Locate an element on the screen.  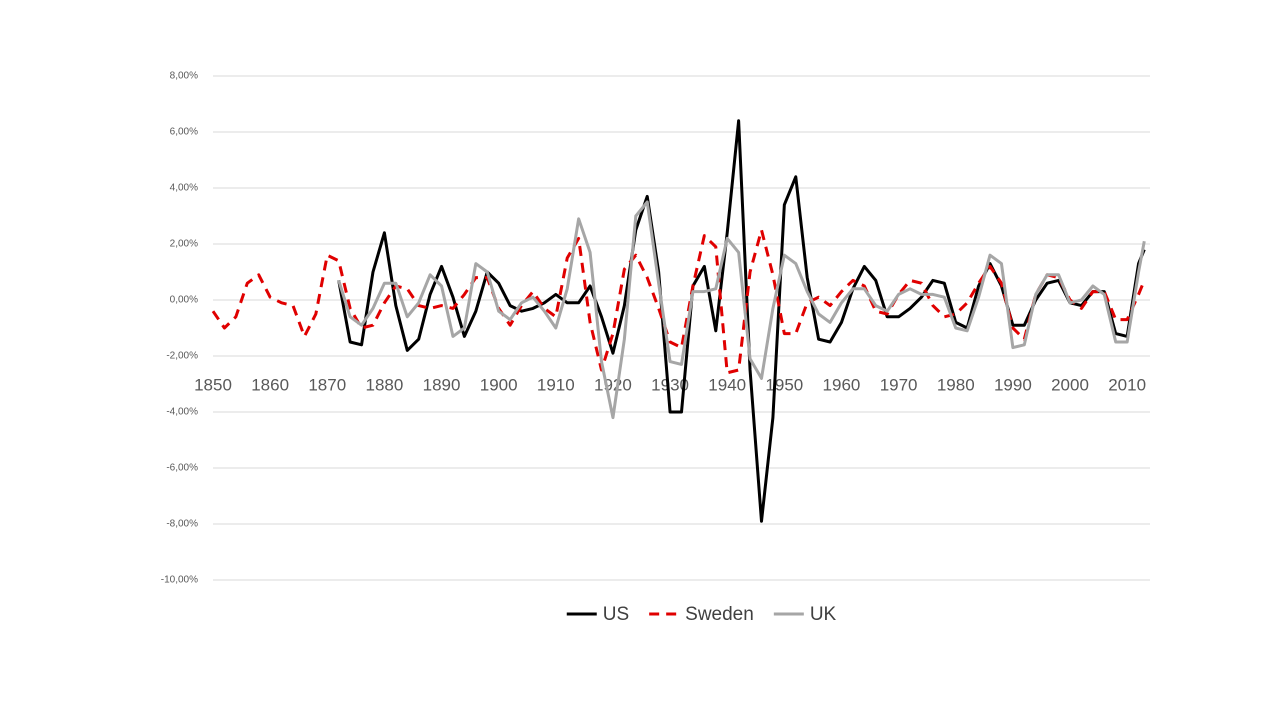
x-tick-label: 1910 is located at coordinates (556, 384).